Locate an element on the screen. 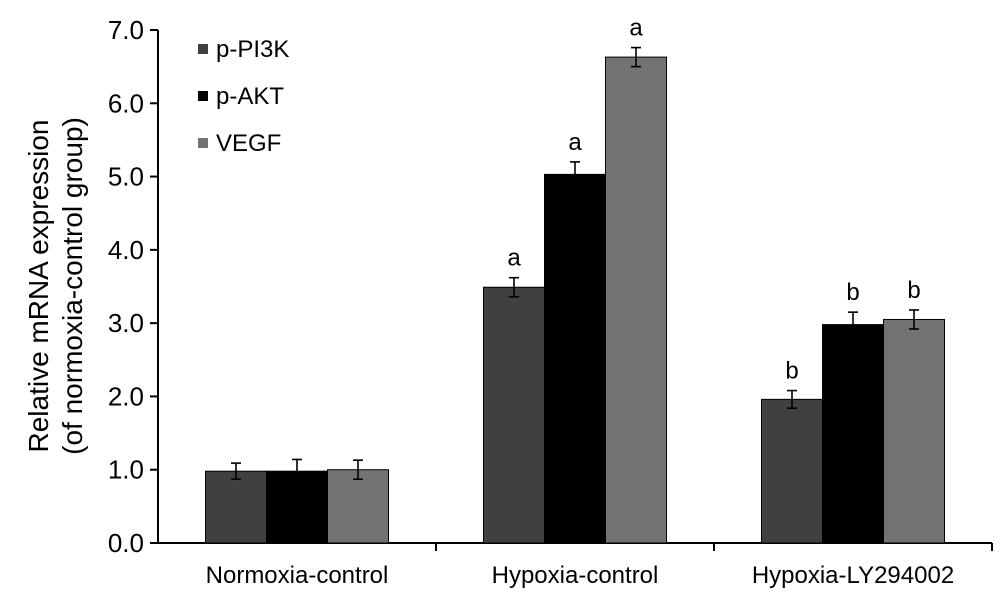 The image size is (1004, 596). y-tick-label: 3.0 is located at coordinates (126, 323).